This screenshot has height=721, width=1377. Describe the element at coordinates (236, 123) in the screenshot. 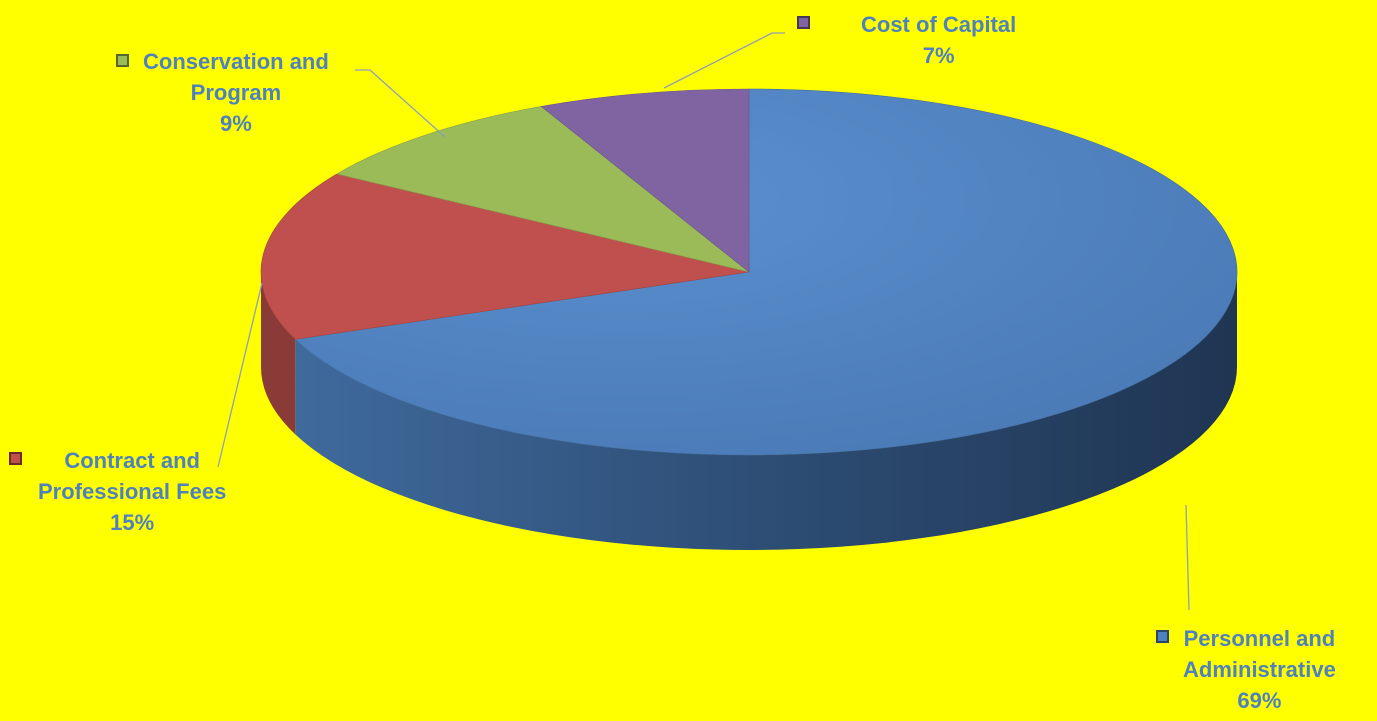

I see `slice-percent-conservation: 9%` at that location.